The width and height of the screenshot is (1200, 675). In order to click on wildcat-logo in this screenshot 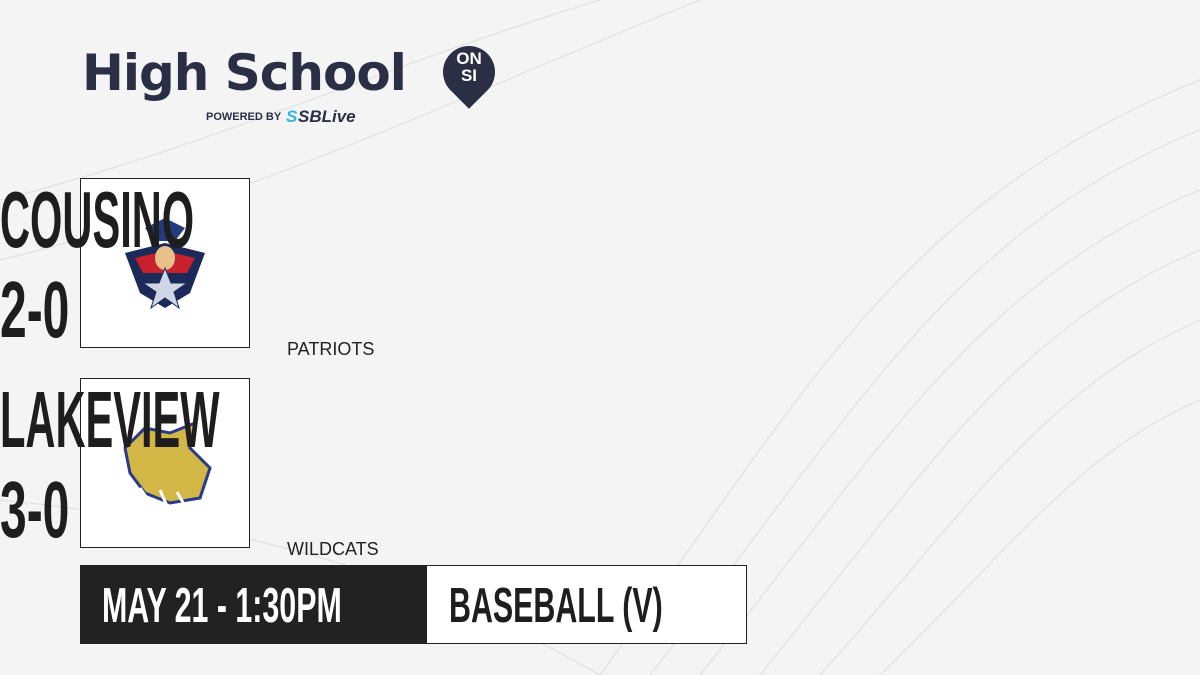, I will do `click(167, 463)`.